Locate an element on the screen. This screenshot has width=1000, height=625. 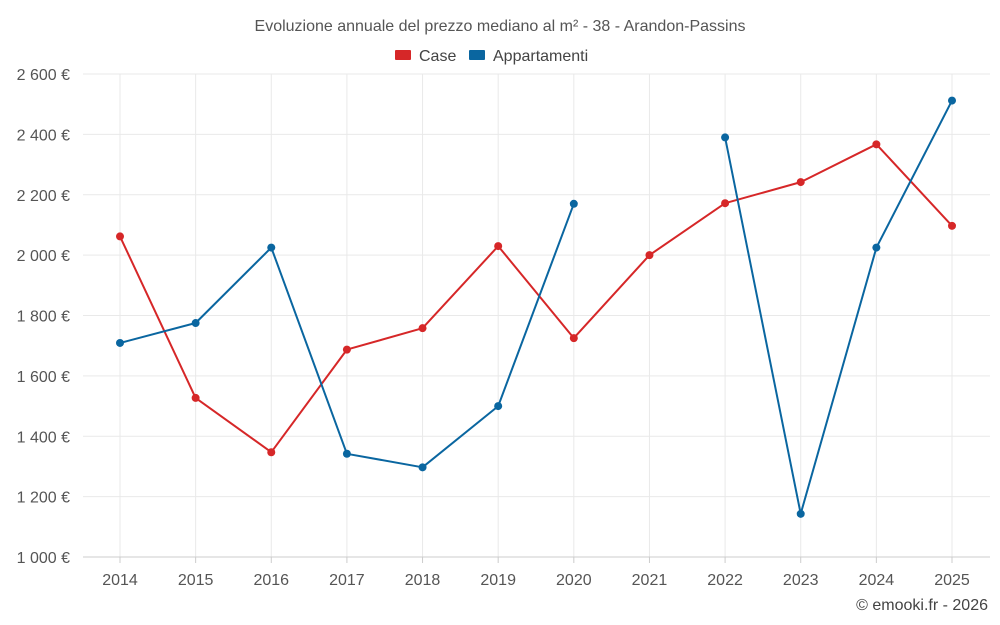
x-tick-label: 2014 is located at coordinates (120, 580).